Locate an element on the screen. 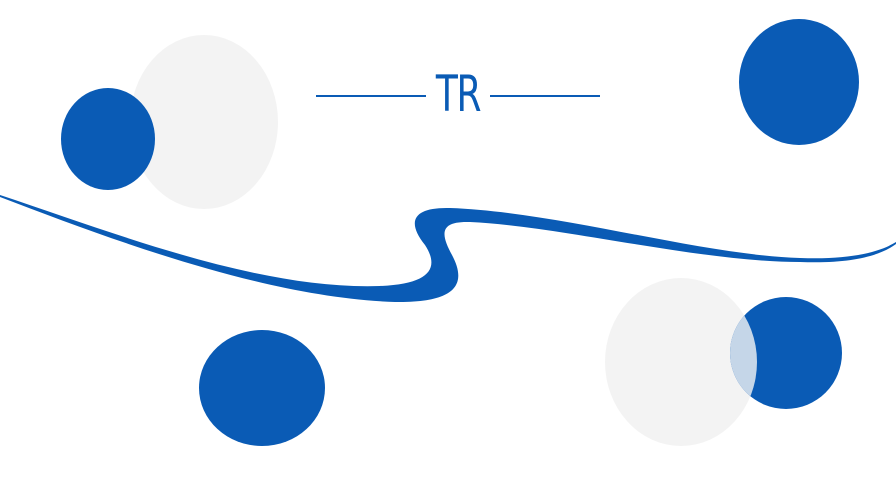  logo-mark: TR is located at coordinates (458, 94).